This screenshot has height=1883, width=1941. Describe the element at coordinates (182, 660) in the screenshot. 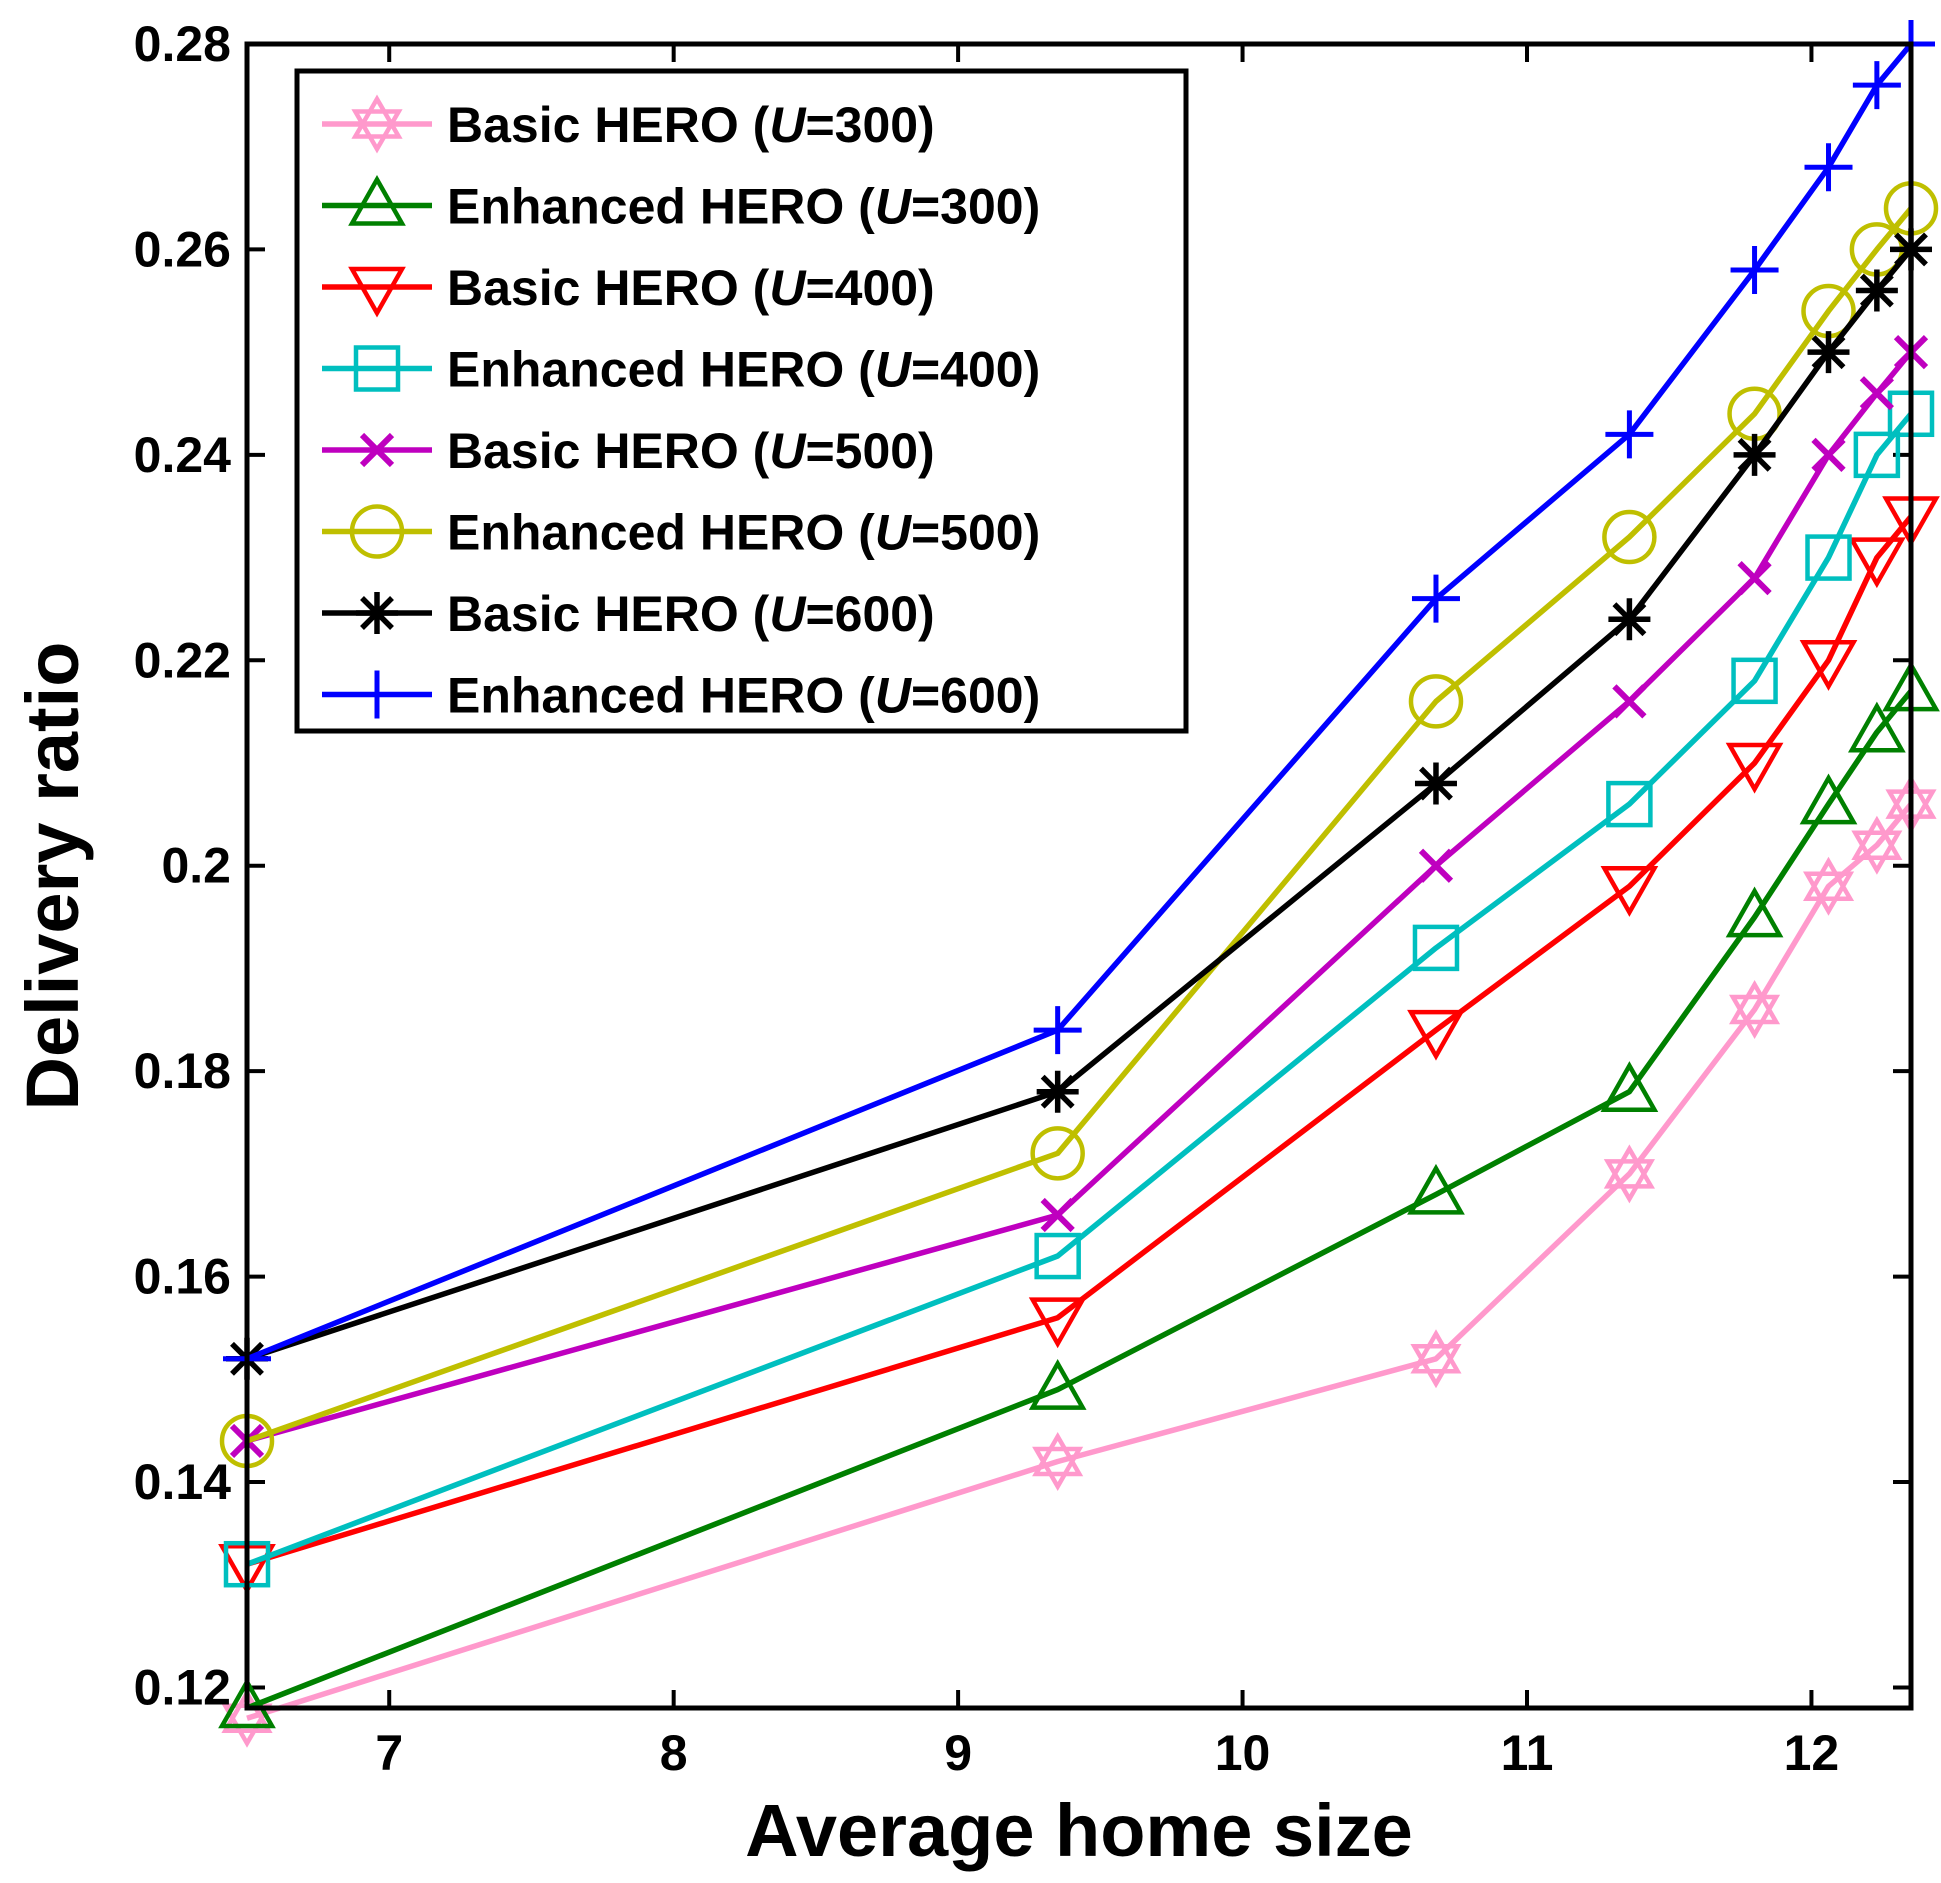

I see `y-tick-label: 0.22` at that location.